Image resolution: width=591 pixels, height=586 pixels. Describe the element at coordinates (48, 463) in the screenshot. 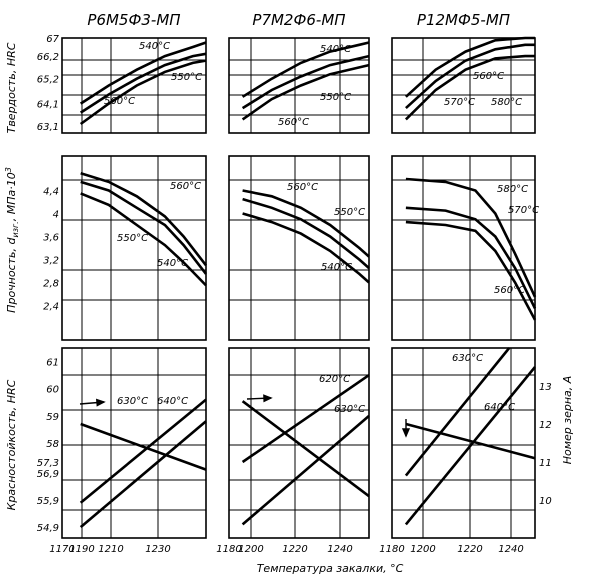

I see `y-tick-label: 57,3` at that location.